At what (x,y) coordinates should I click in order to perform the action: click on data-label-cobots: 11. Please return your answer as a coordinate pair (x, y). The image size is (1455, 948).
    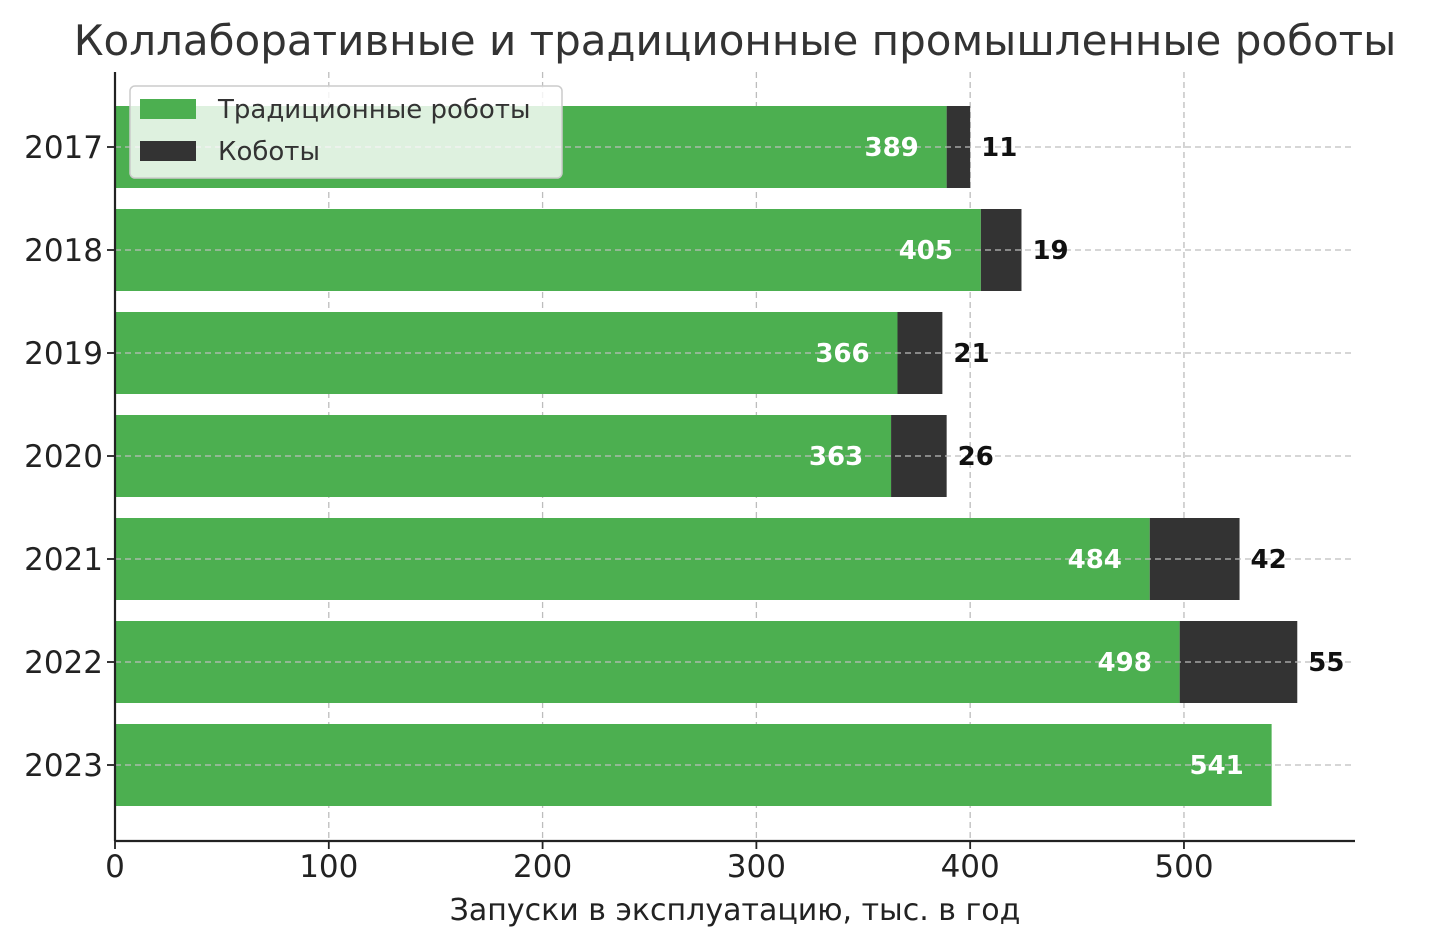
    Looking at the image, I should click on (999, 148).